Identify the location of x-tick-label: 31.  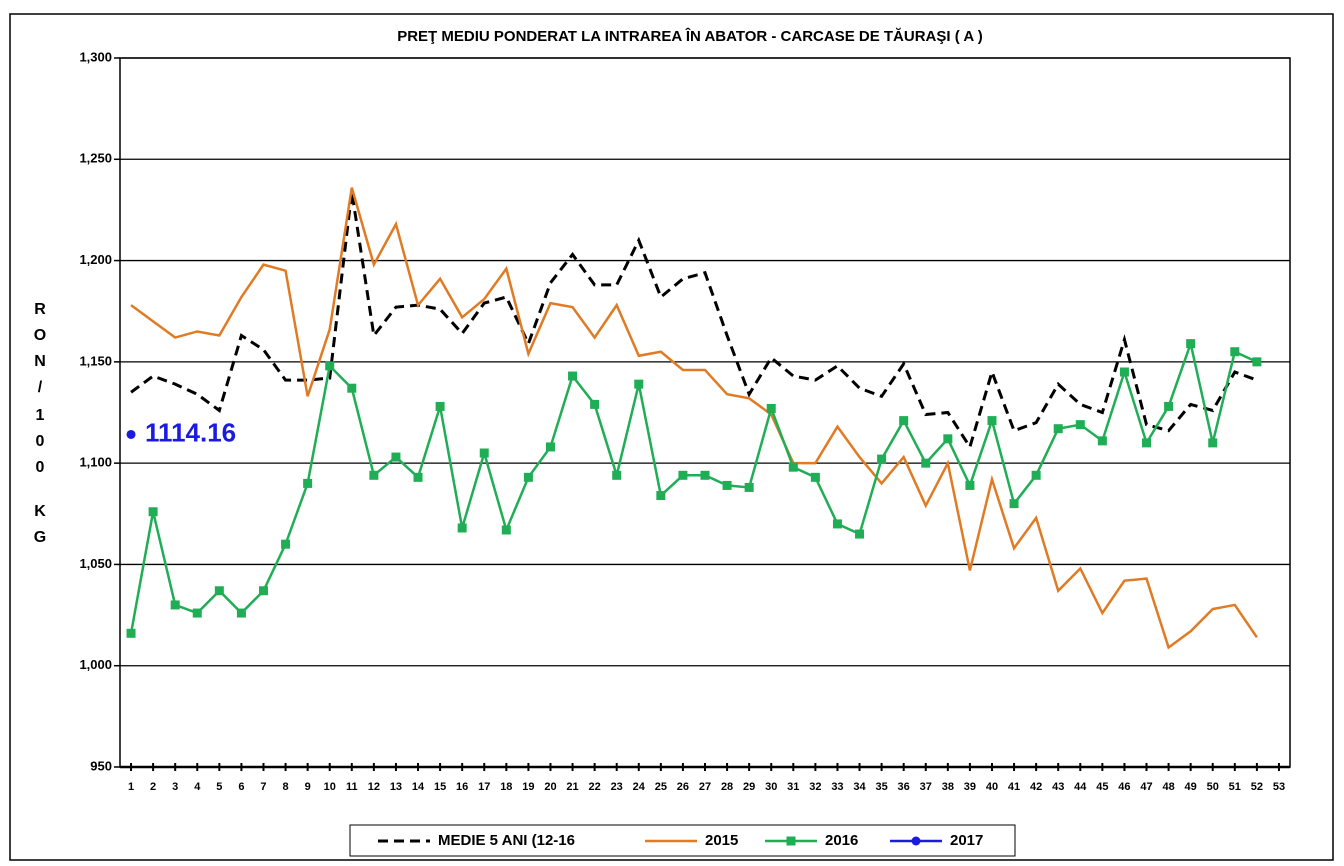
(793, 787).